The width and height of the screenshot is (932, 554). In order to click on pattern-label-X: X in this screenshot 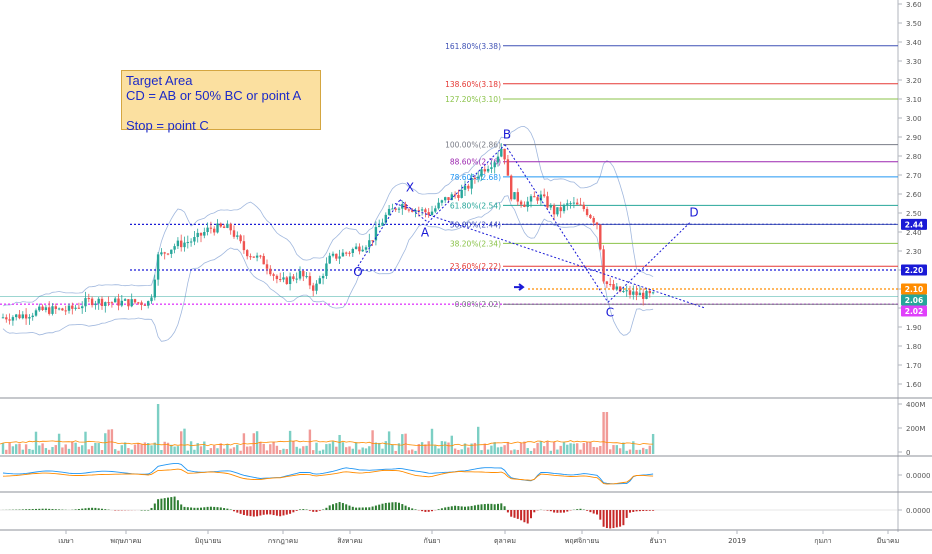, I will do `click(410, 188)`.